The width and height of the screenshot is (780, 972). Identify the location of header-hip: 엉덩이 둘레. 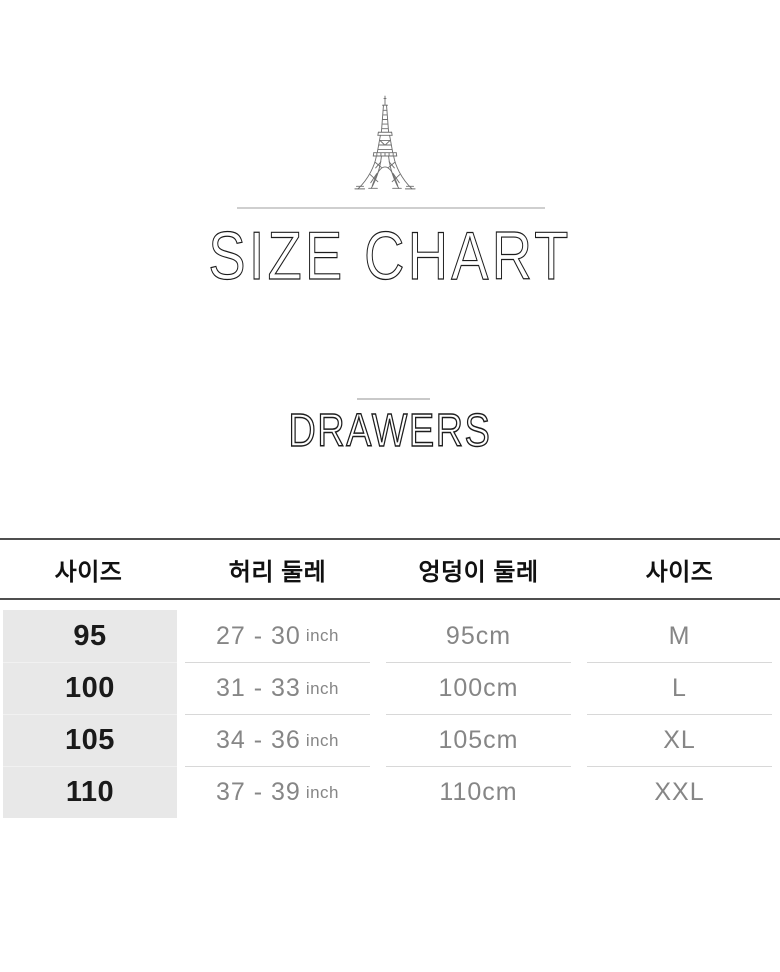
(478, 572).